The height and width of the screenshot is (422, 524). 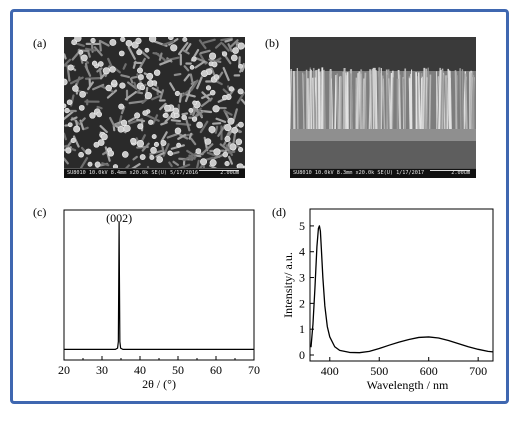 I want to click on panel-d-label: (d), so click(x=279, y=212).